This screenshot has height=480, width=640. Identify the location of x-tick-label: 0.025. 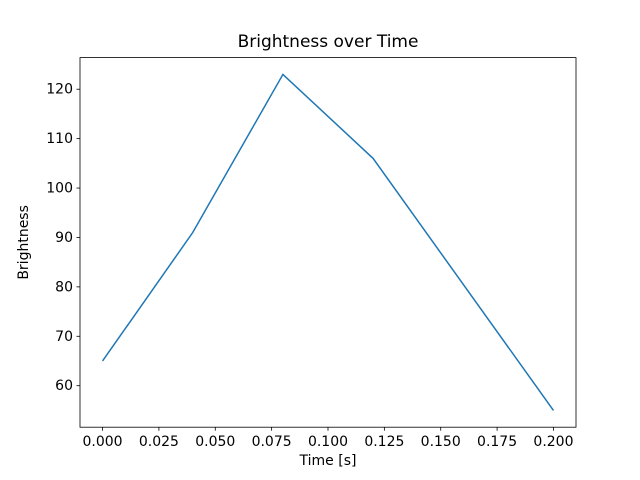
(159, 442).